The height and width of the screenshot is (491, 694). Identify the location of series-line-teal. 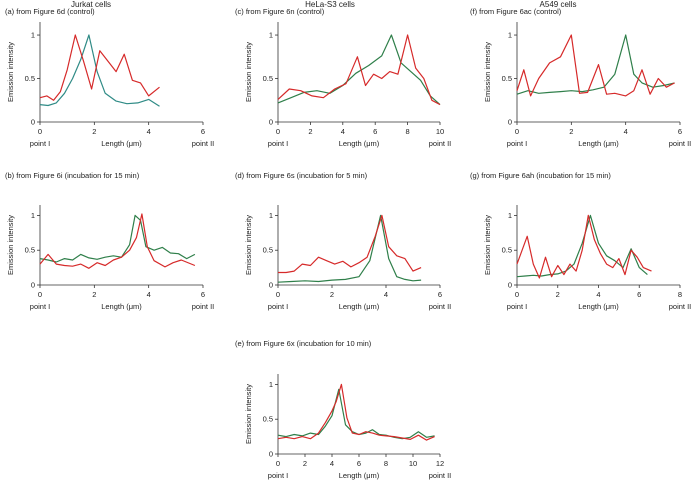
(99, 70).